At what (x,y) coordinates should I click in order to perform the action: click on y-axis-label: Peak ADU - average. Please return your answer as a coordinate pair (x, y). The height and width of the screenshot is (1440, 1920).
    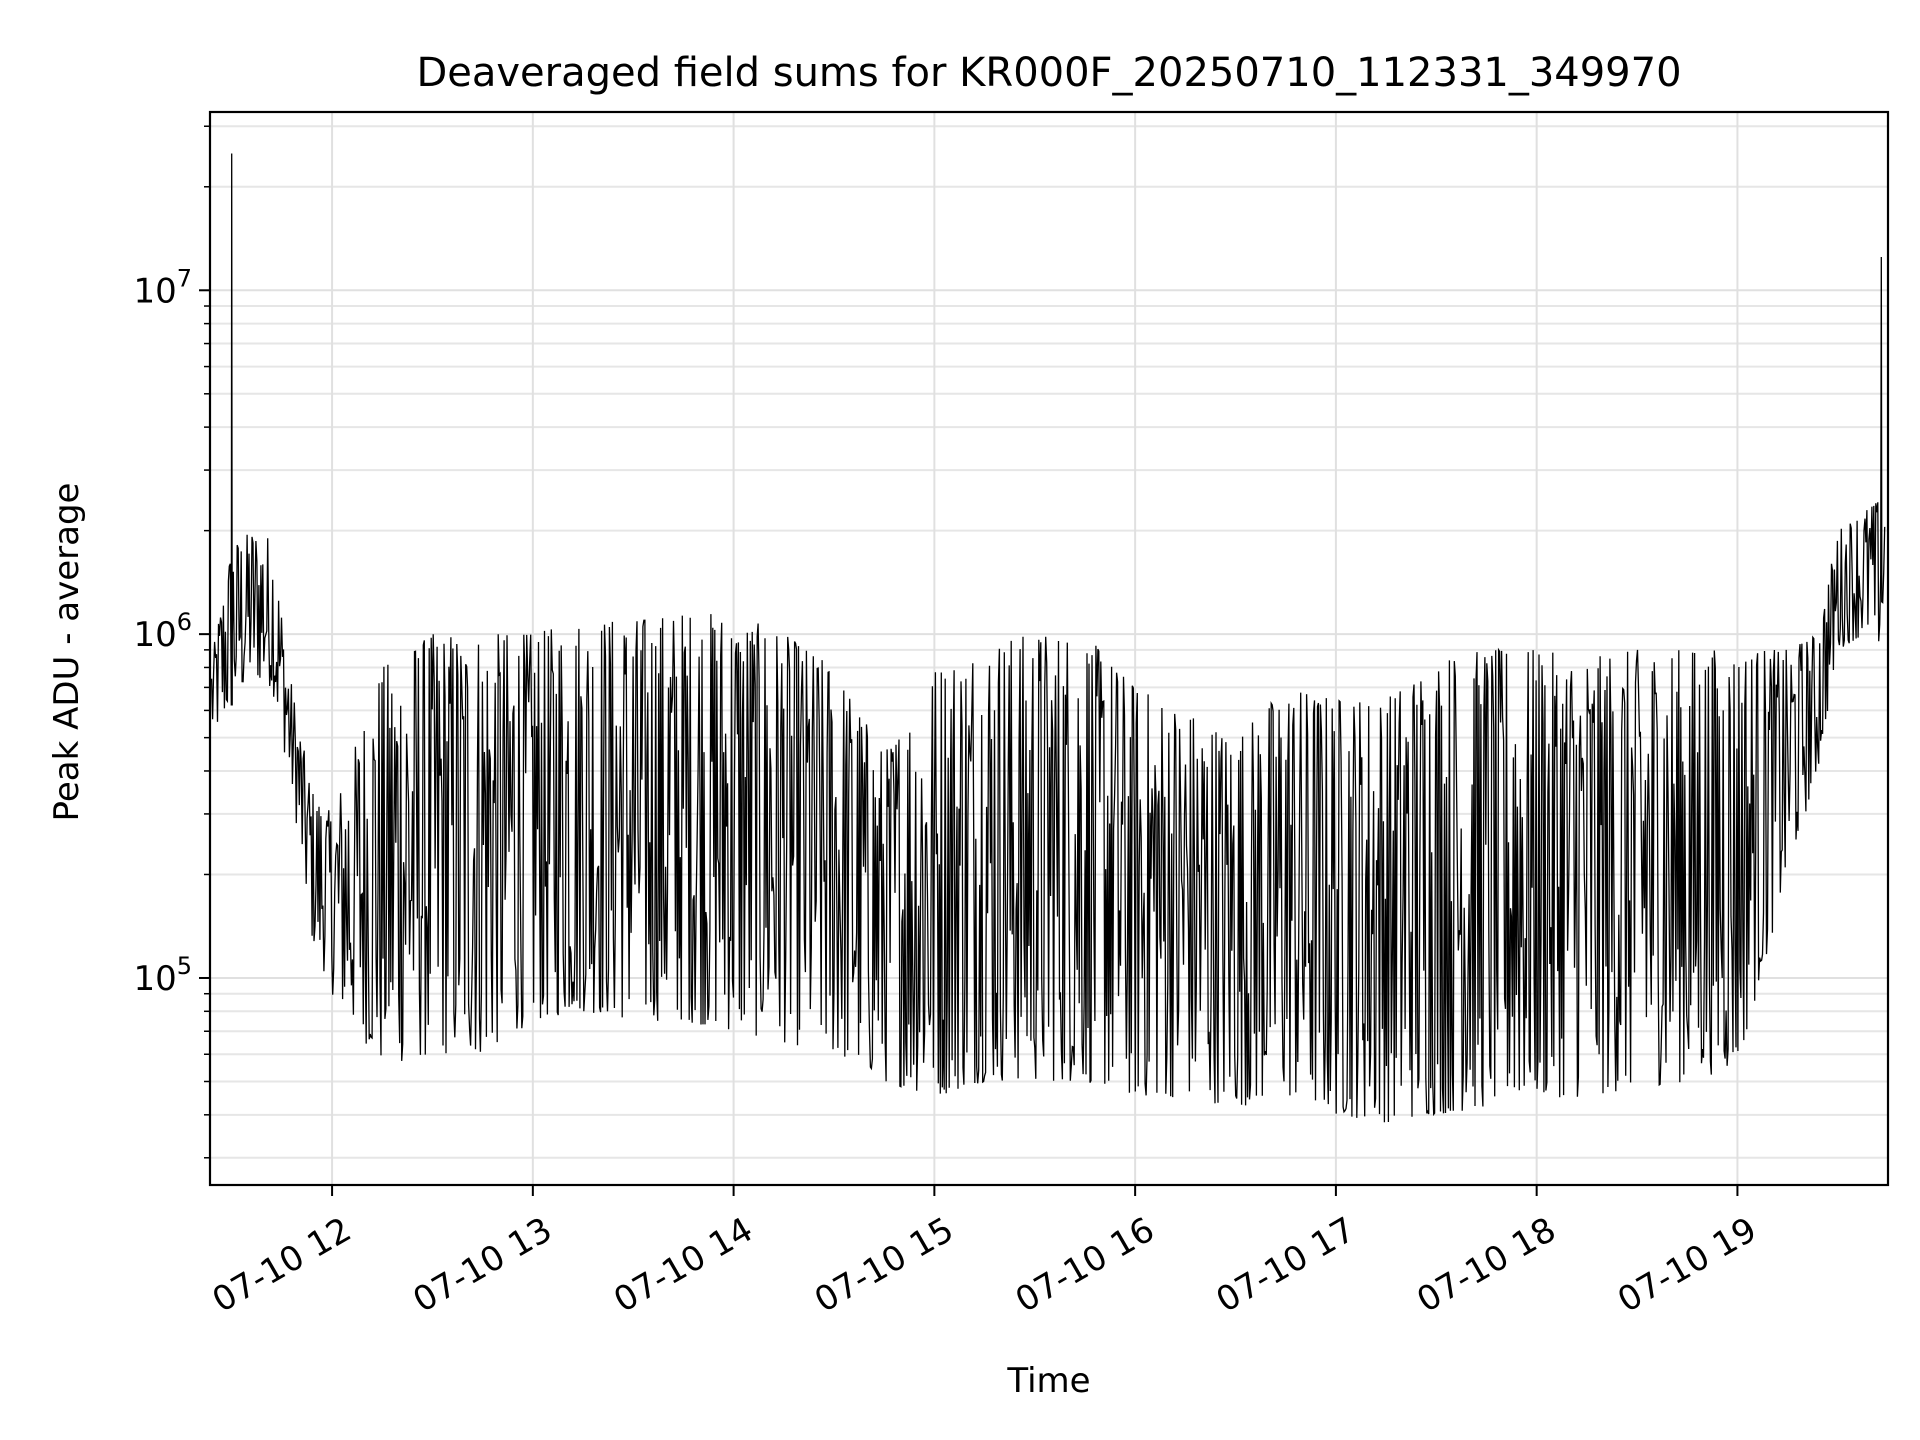
    Looking at the image, I should click on (67, 652).